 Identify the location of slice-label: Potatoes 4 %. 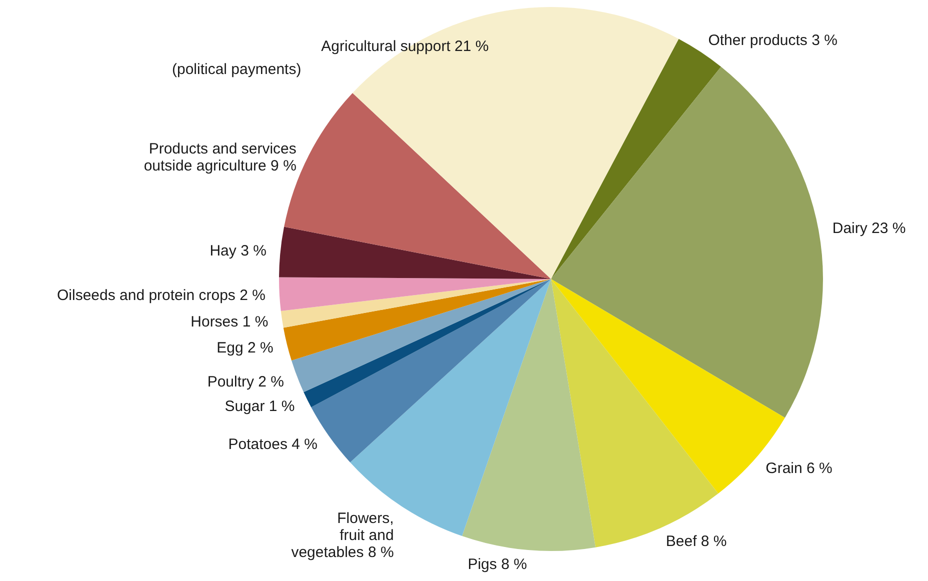
(273, 445).